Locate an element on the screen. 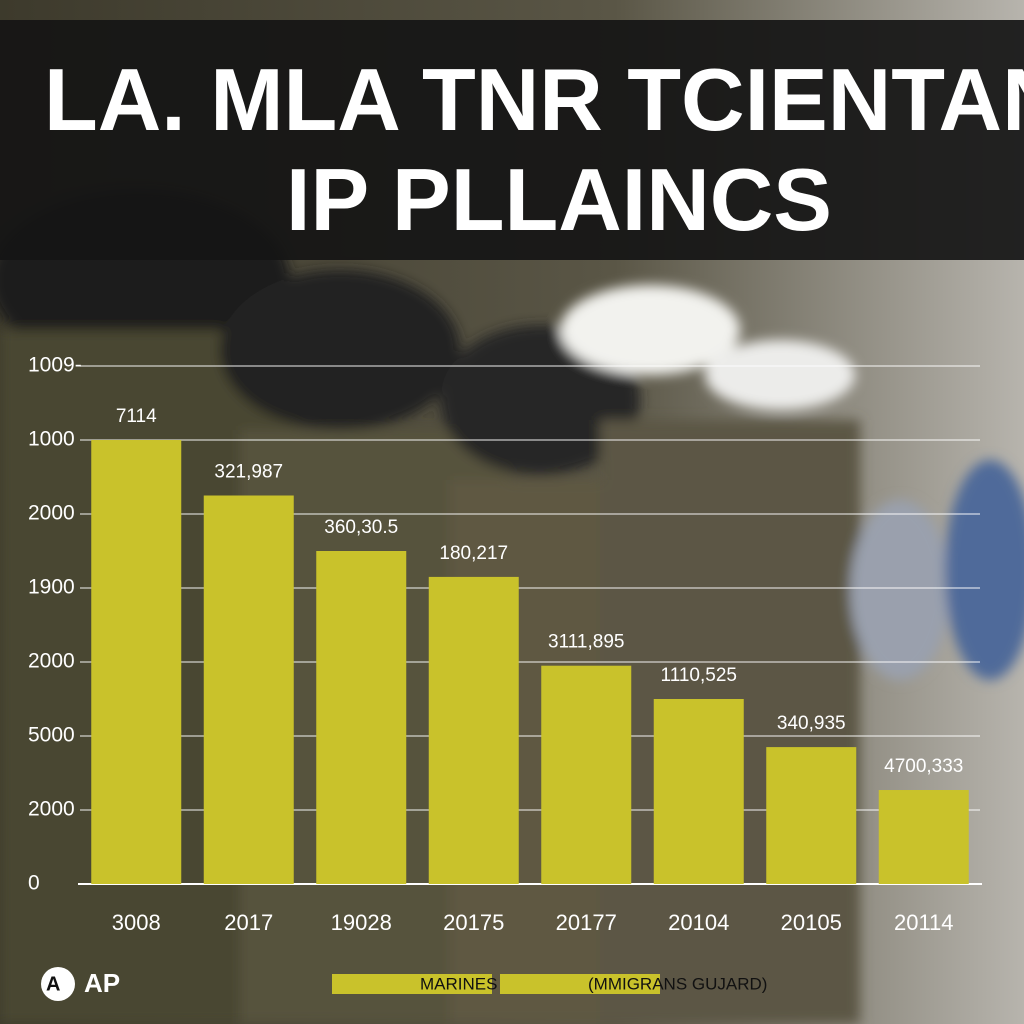 The image size is (1024, 1024). x-tick-label: 19028 is located at coordinates (361, 922).